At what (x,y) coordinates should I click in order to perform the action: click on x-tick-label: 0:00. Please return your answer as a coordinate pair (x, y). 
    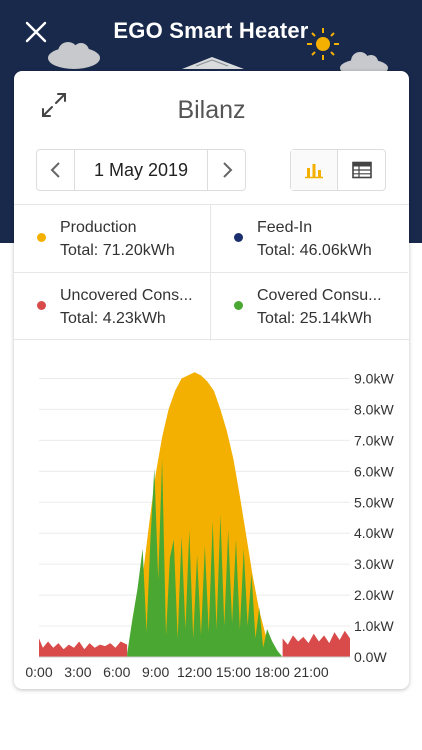
    Looking at the image, I should click on (38, 672).